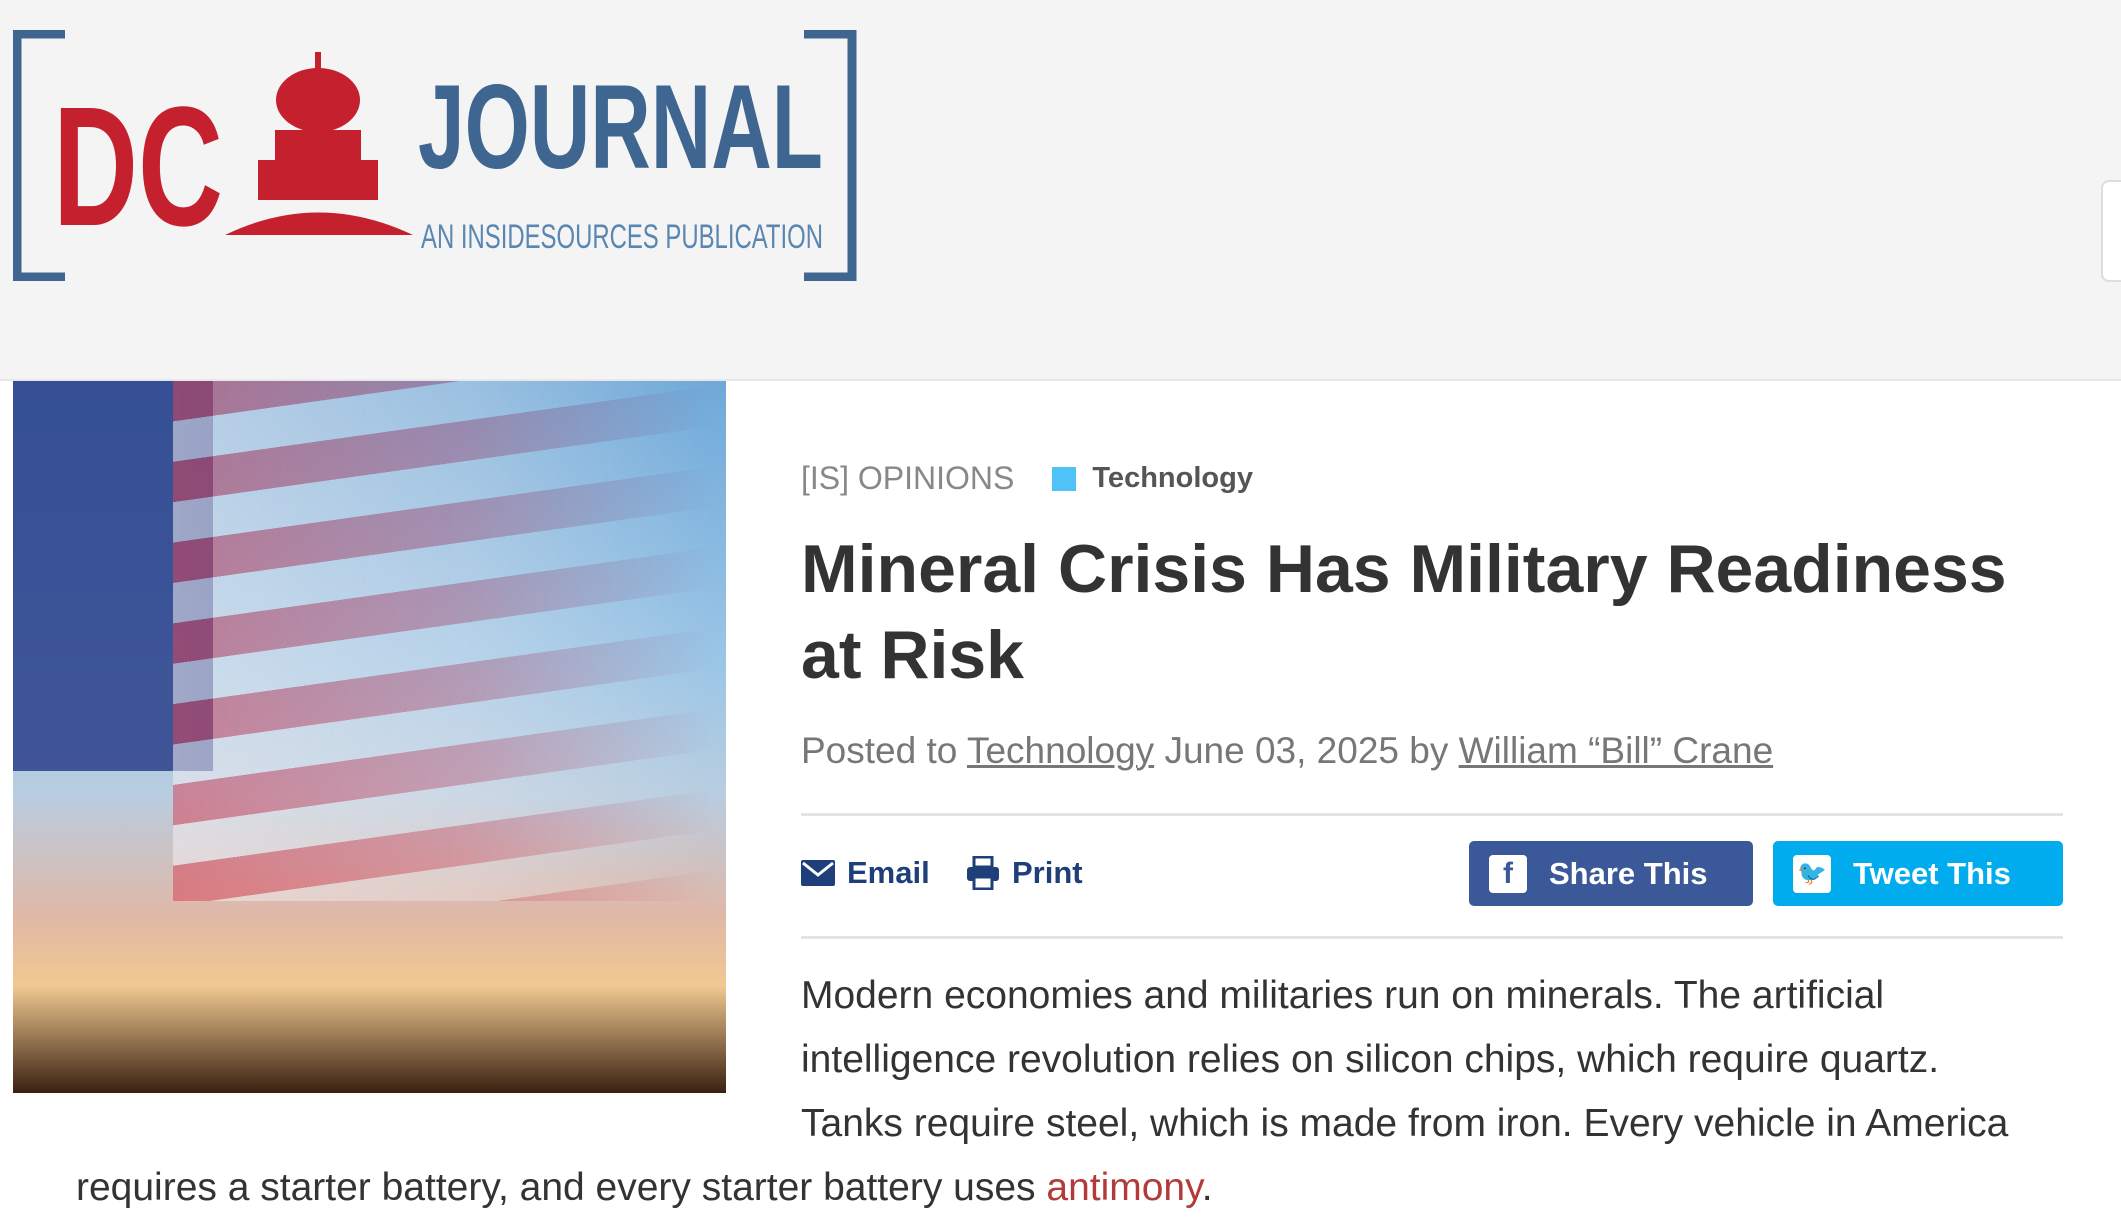  Describe the element at coordinates (1064, 478) in the screenshot. I see `category-color-square` at that location.